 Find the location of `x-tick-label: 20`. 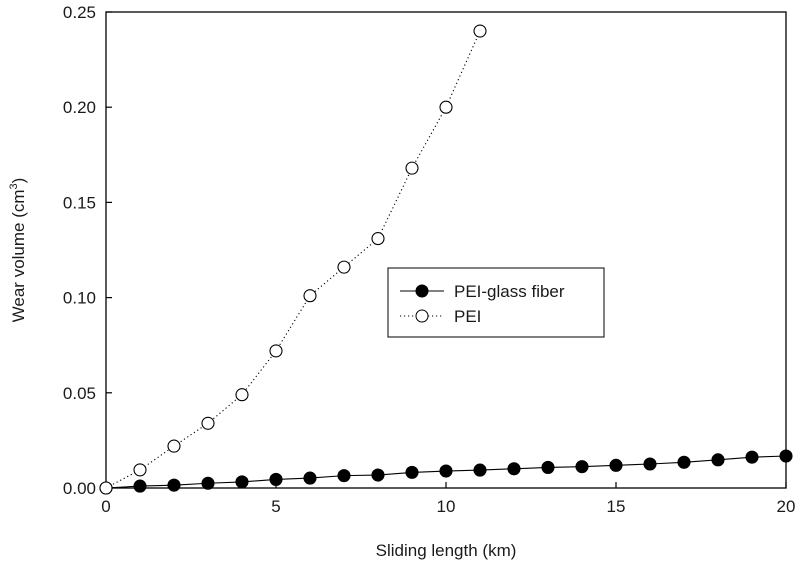

x-tick-label: 20 is located at coordinates (786, 506).